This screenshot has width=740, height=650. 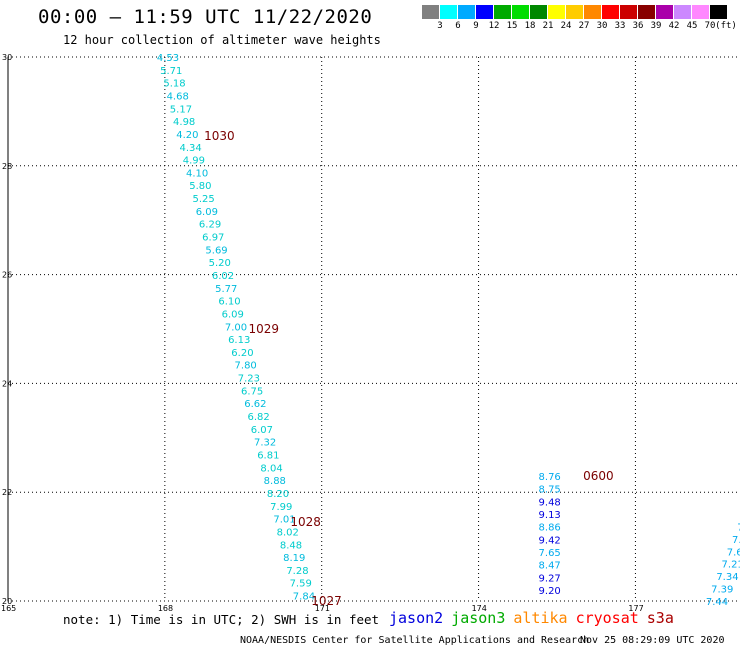 What do you see at coordinates (602, 26) in the screenshot?
I see `color-scale-label: 30` at bounding box center [602, 26].